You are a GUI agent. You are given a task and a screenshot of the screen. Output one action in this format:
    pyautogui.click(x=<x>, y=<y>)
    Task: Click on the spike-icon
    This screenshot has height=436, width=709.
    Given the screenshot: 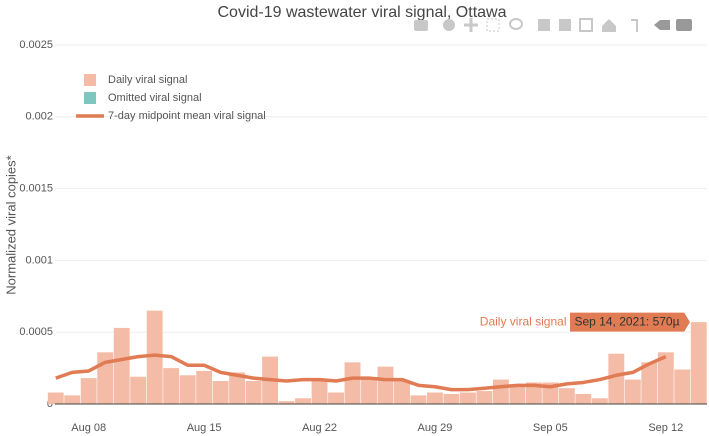 What is the action you would take?
    pyautogui.click(x=634, y=25)
    